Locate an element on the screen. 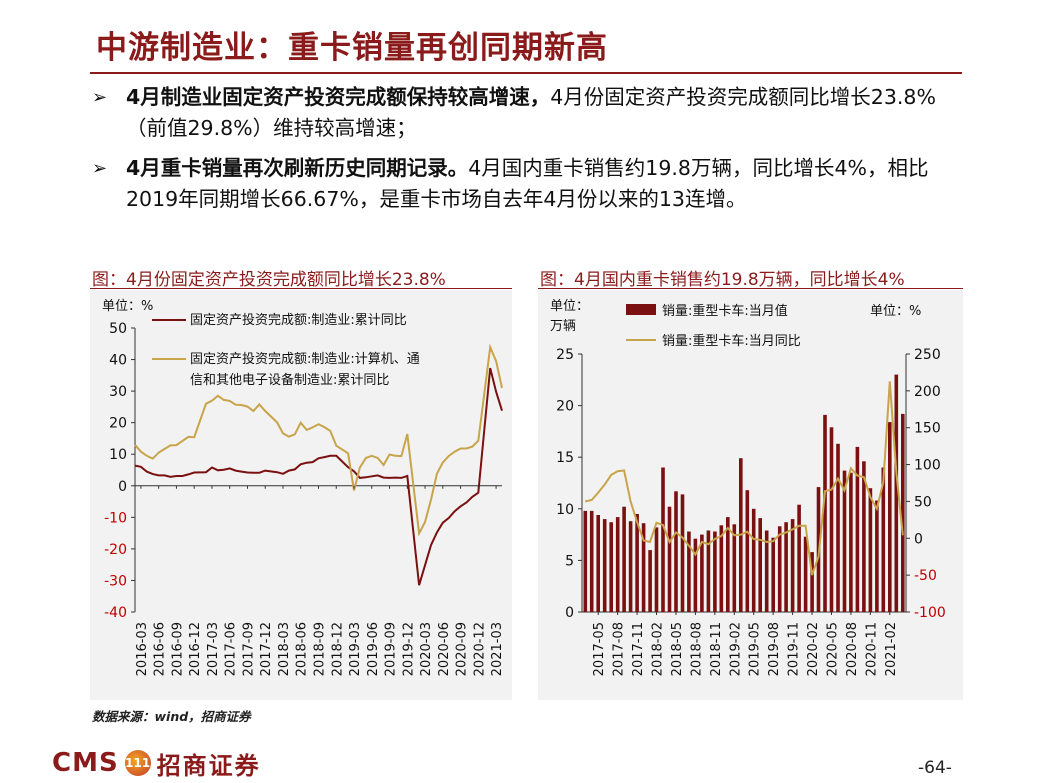  left-x-tick-label: 2018-06 is located at coordinates (302, 649).